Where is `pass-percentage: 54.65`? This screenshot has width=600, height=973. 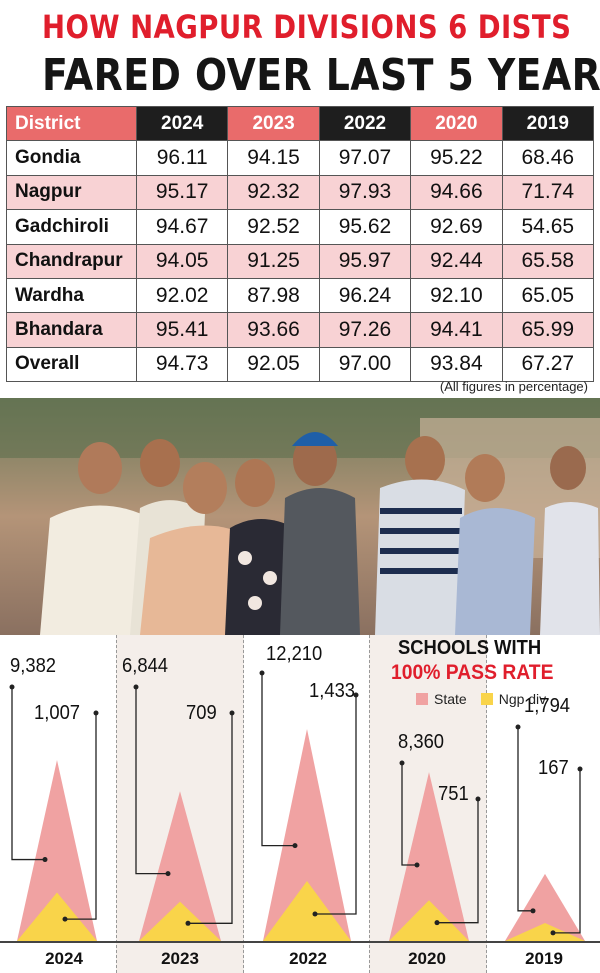
pass-percentage: 54.65 is located at coordinates (548, 227).